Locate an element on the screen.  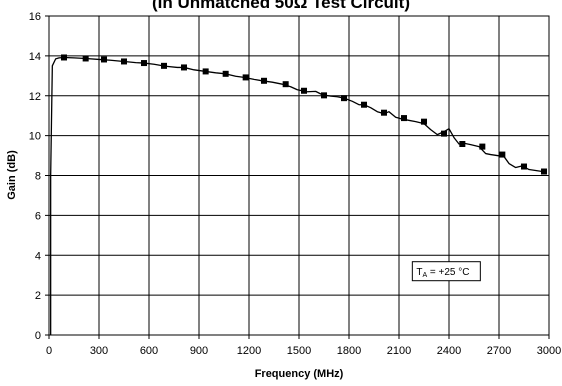
y-tick-label: 12 is located at coordinates (35, 97).